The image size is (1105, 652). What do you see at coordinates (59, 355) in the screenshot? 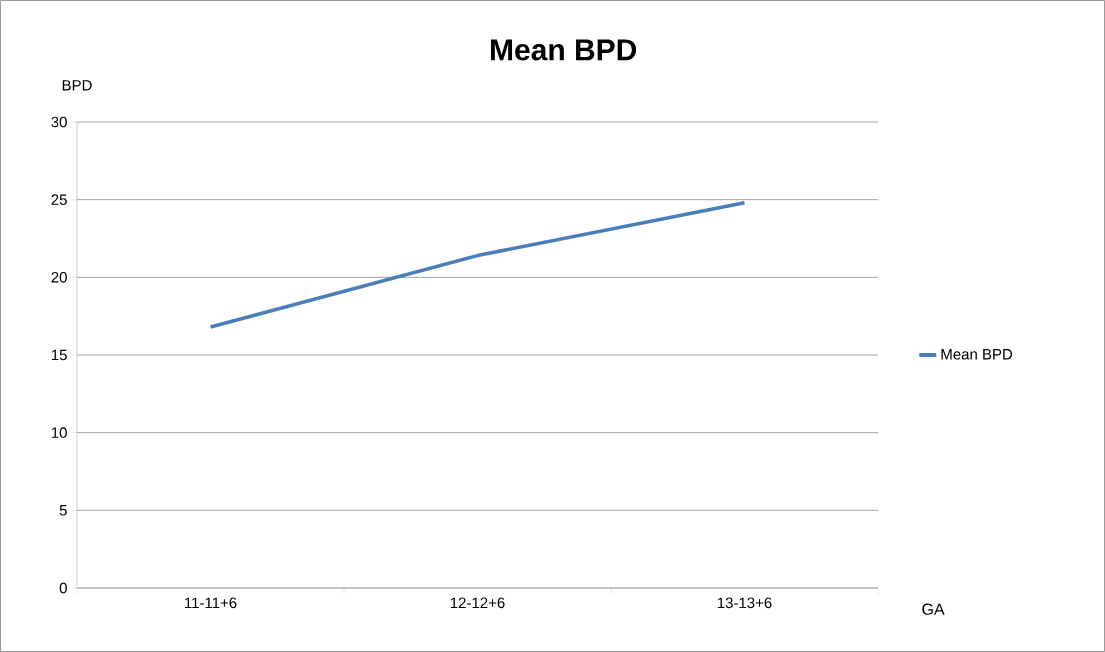
I see `y-tick-label: 15` at bounding box center [59, 355].